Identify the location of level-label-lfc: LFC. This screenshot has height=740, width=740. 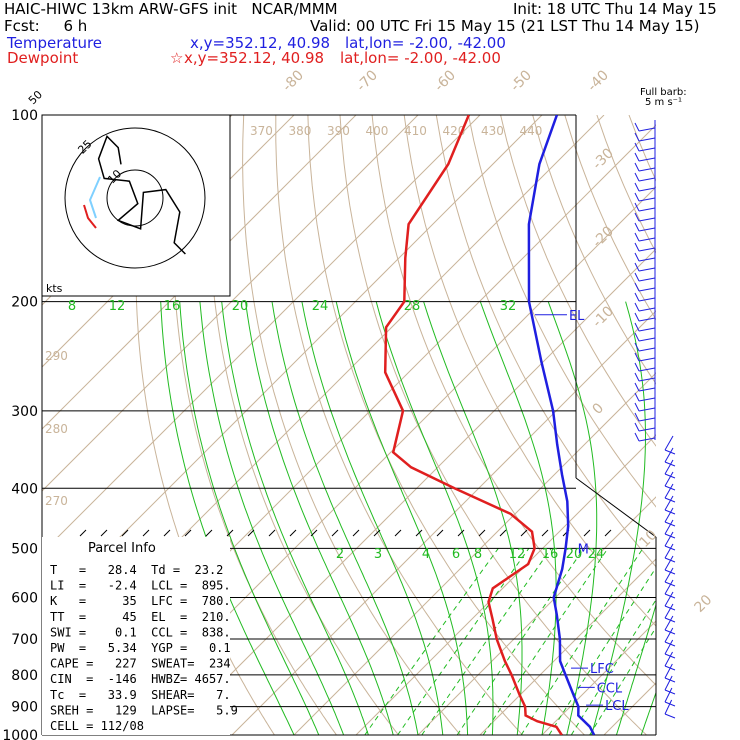
(602, 669).